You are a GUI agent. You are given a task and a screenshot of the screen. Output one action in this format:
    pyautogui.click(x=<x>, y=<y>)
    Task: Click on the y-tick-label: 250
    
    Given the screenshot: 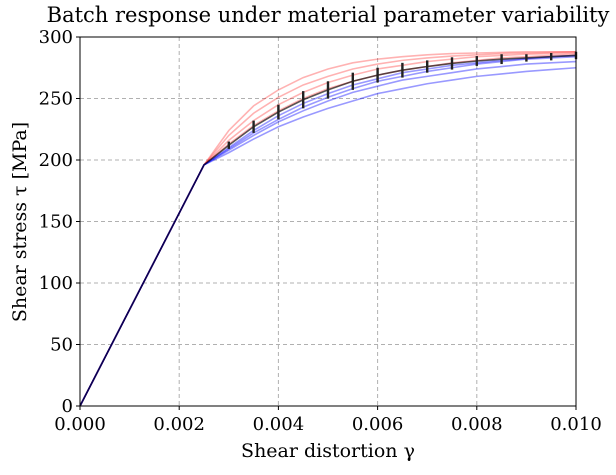 What is the action you would take?
    pyautogui.click(x=56, y=99)
    